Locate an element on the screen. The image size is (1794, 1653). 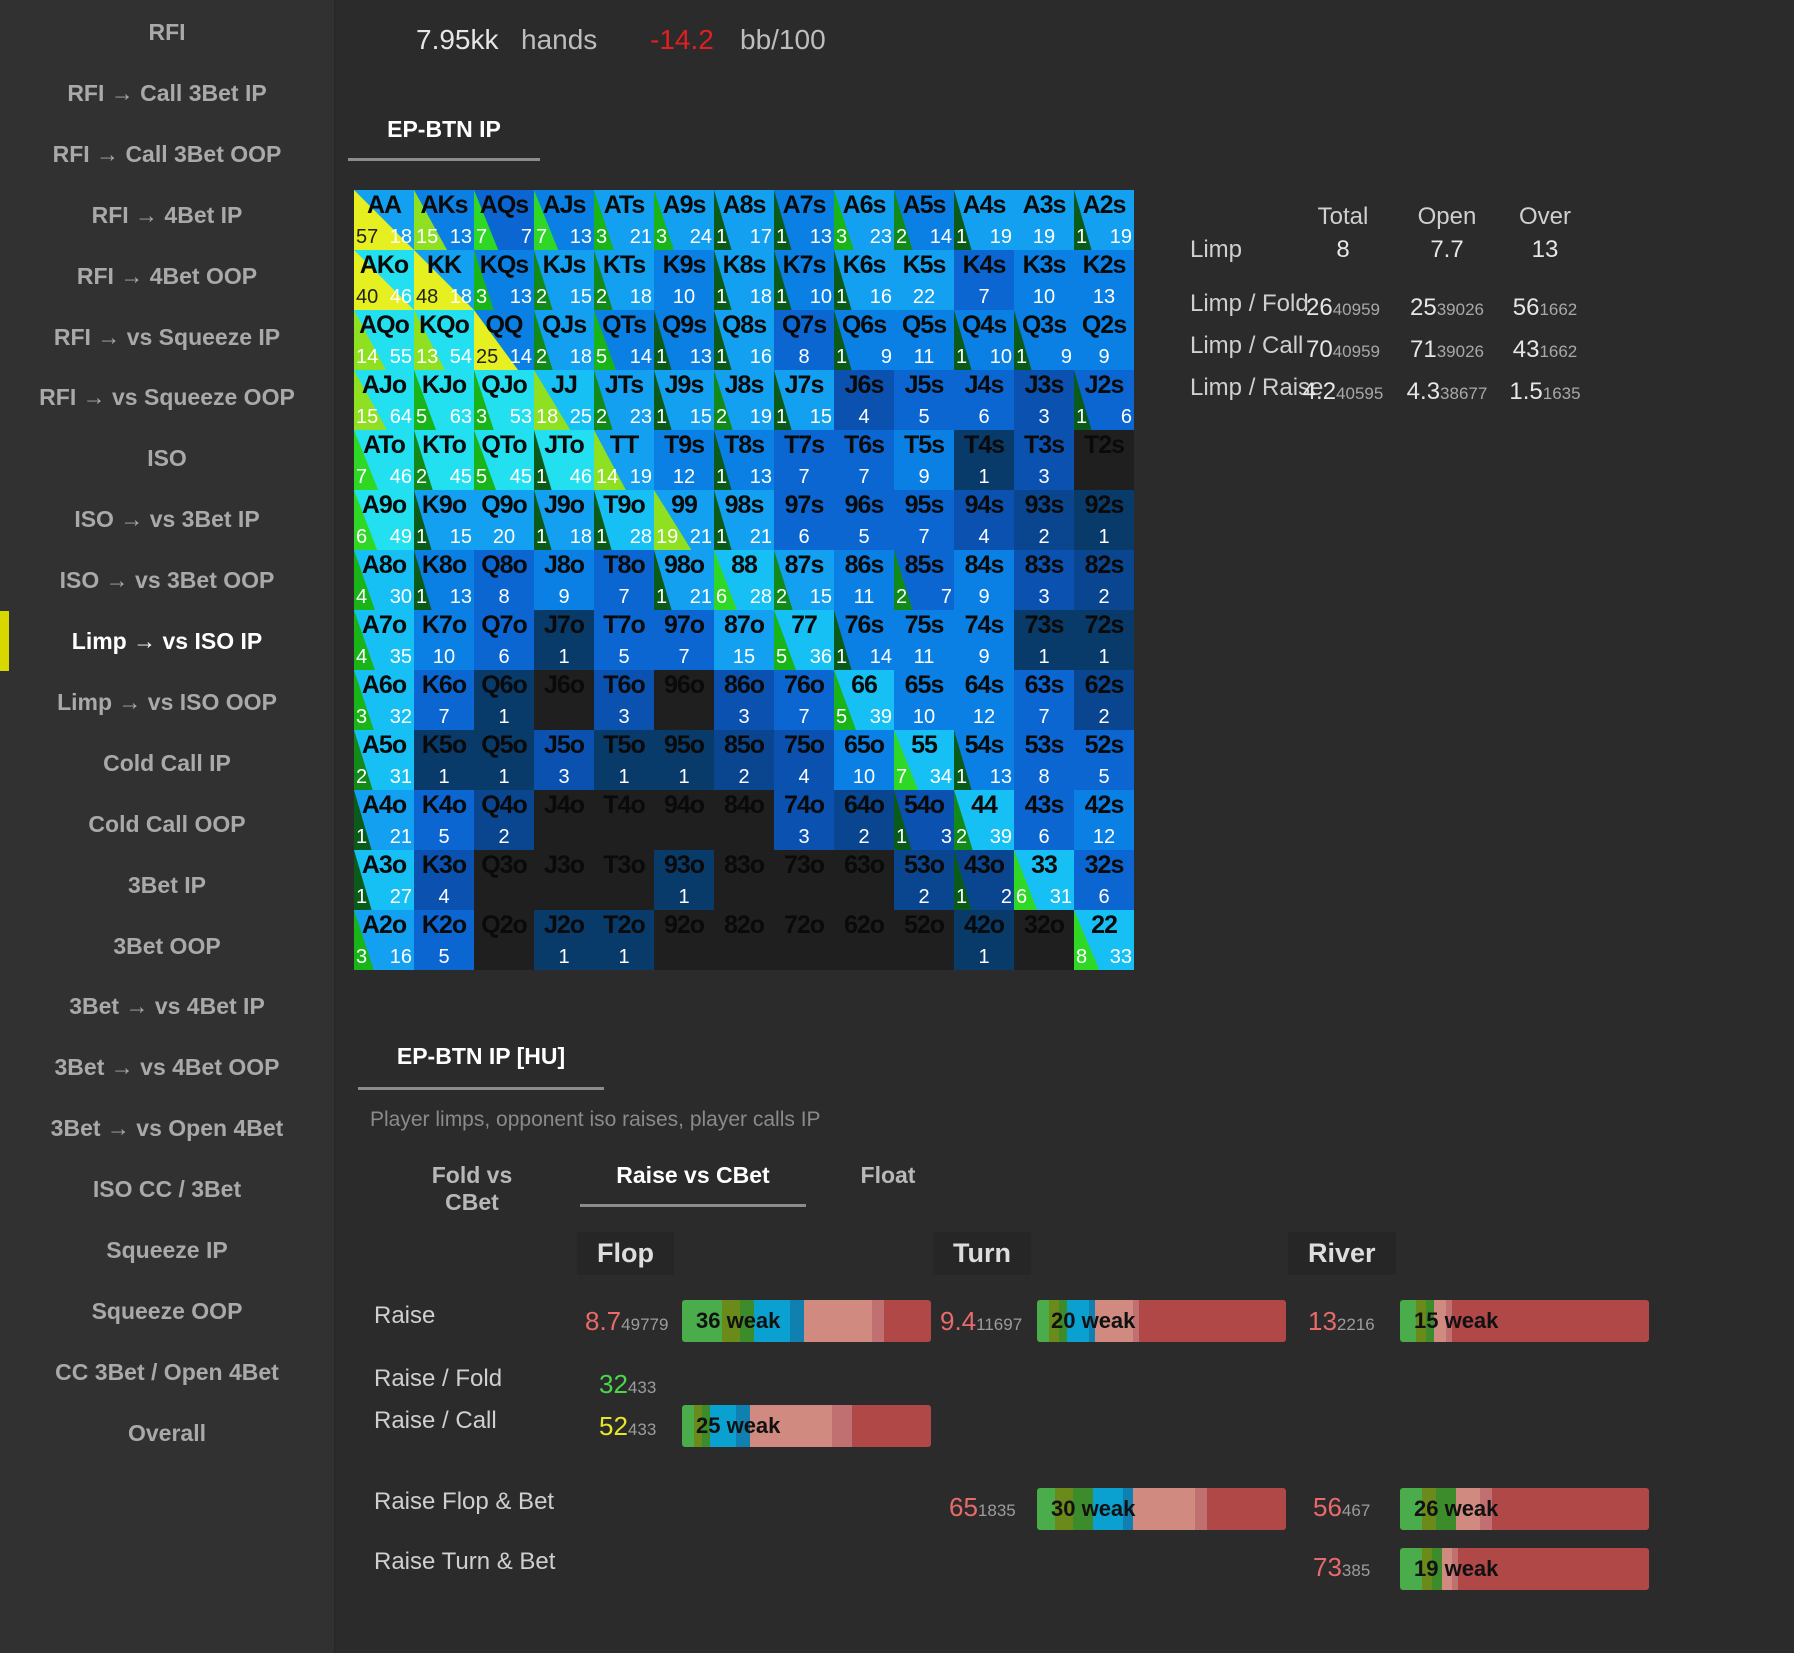
hand-cell: K6s 1 16 is located at coordinates (864, 280).